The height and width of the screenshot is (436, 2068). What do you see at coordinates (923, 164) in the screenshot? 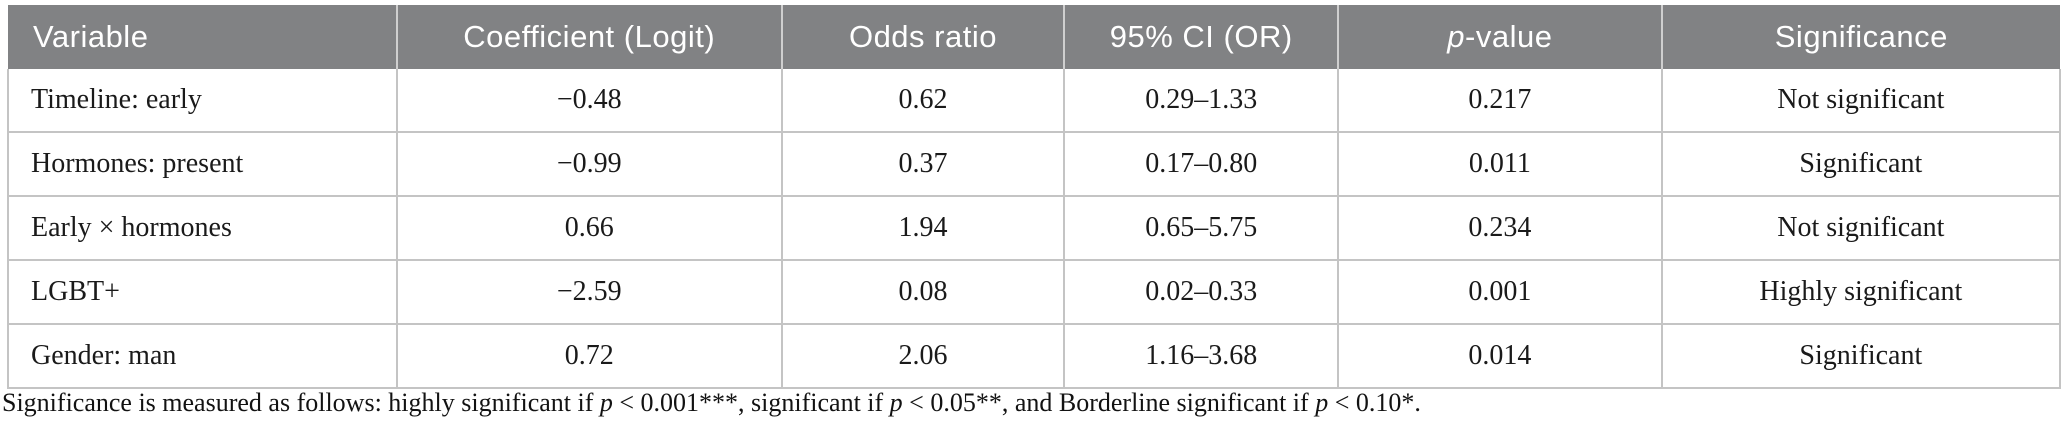
I see `cell-odds-ratio: 0.37` at bounding box center [923, 164].